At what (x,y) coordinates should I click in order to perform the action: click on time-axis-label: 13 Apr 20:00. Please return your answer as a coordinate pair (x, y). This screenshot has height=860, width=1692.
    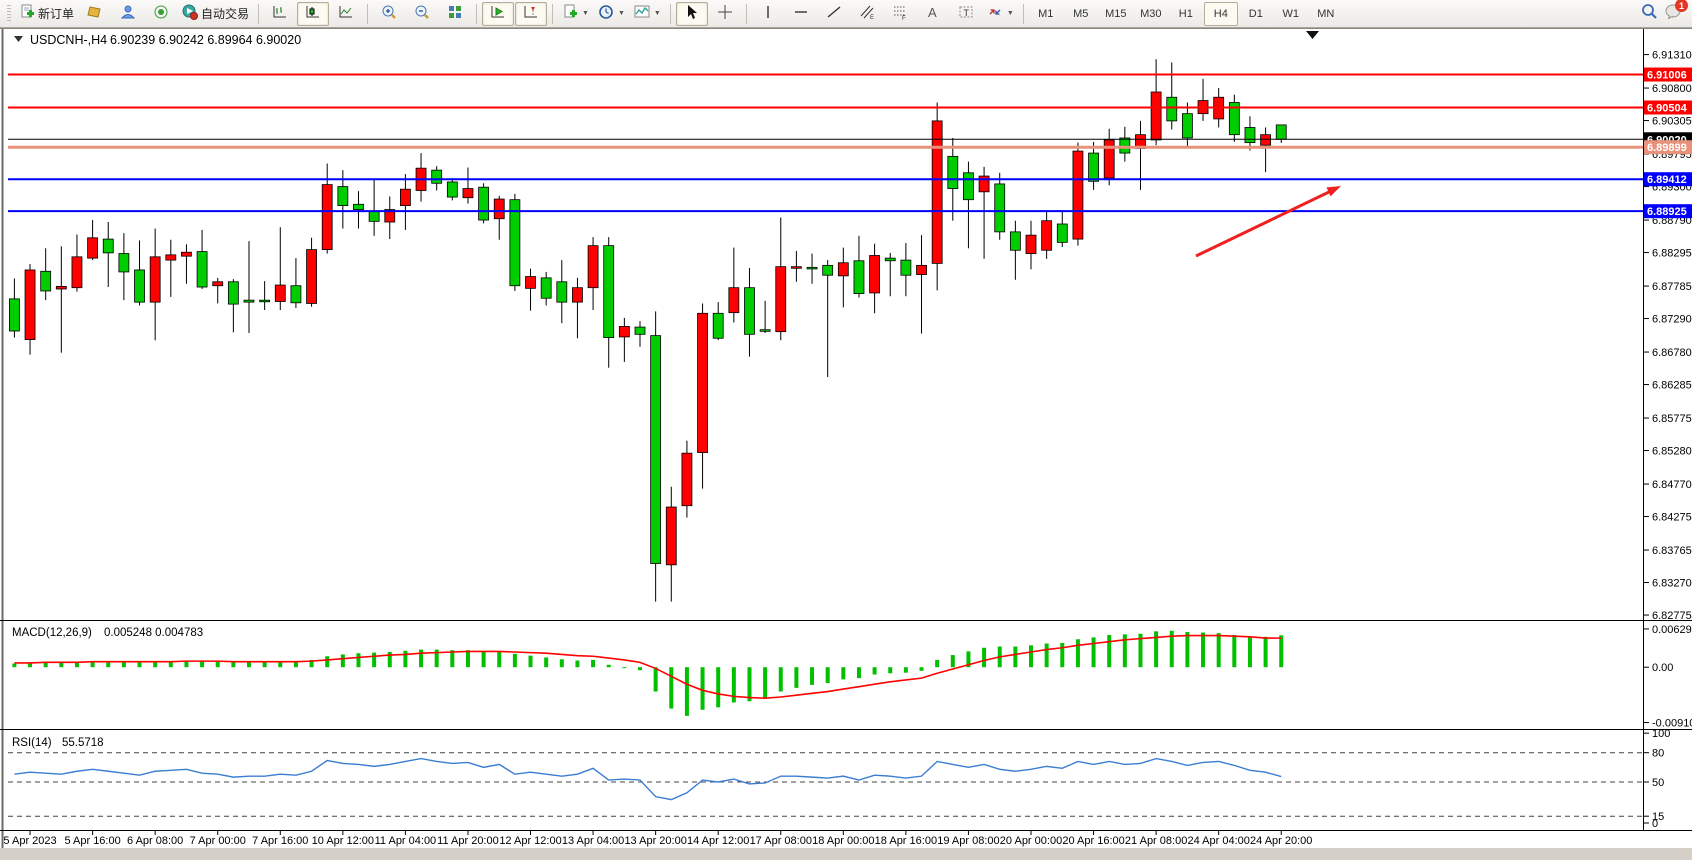
    Looking at the image, I should click on (655, 841).